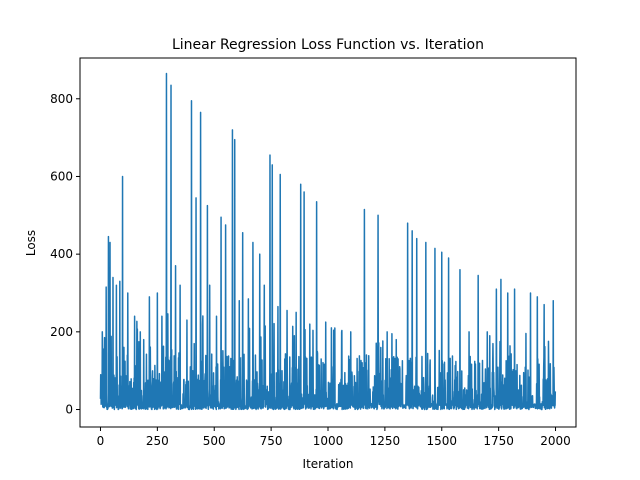 The image size is (640, 480). Describe the element at coordinates (498, 441) in the screenshot. I see `x-tick-label: 1750` at that location.